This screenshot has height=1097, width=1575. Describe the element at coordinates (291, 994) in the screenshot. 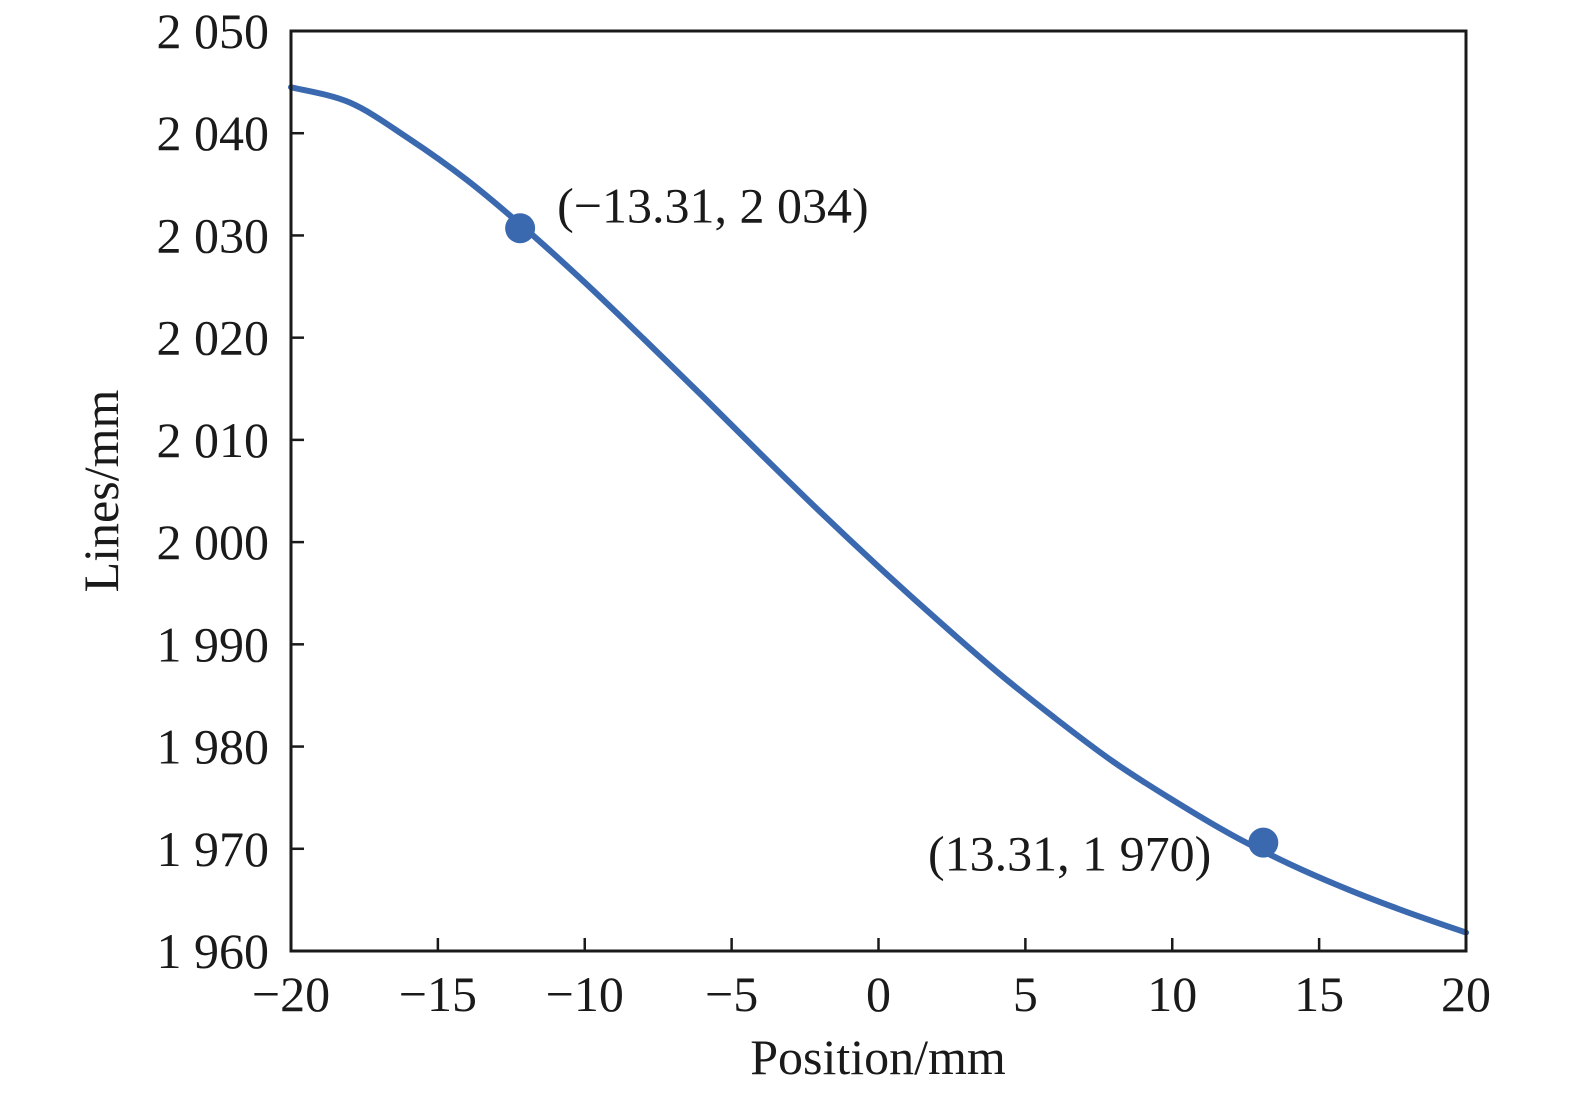

I see `x-tick-label: −20` at that location.